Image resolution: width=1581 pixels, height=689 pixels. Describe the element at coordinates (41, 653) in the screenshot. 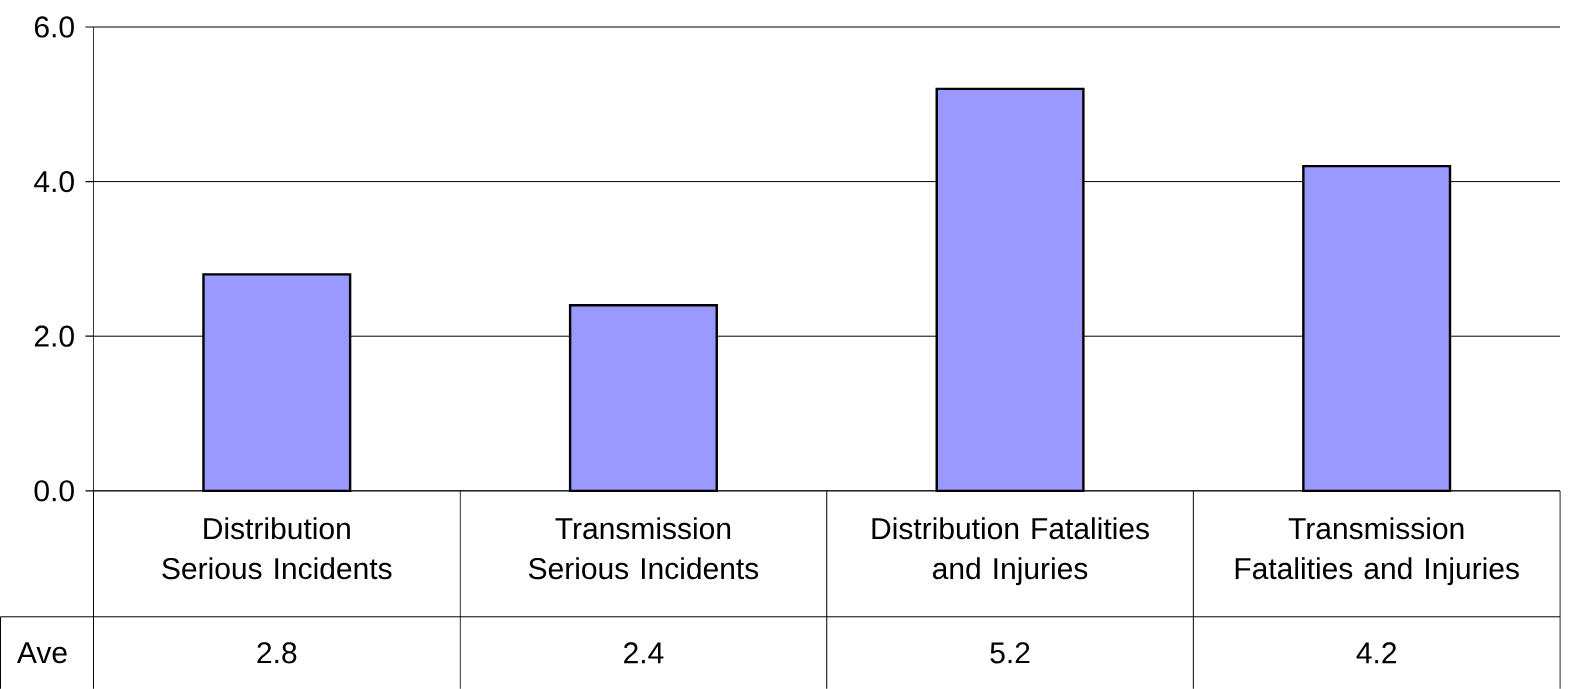

I see `text: Ave` at that location.